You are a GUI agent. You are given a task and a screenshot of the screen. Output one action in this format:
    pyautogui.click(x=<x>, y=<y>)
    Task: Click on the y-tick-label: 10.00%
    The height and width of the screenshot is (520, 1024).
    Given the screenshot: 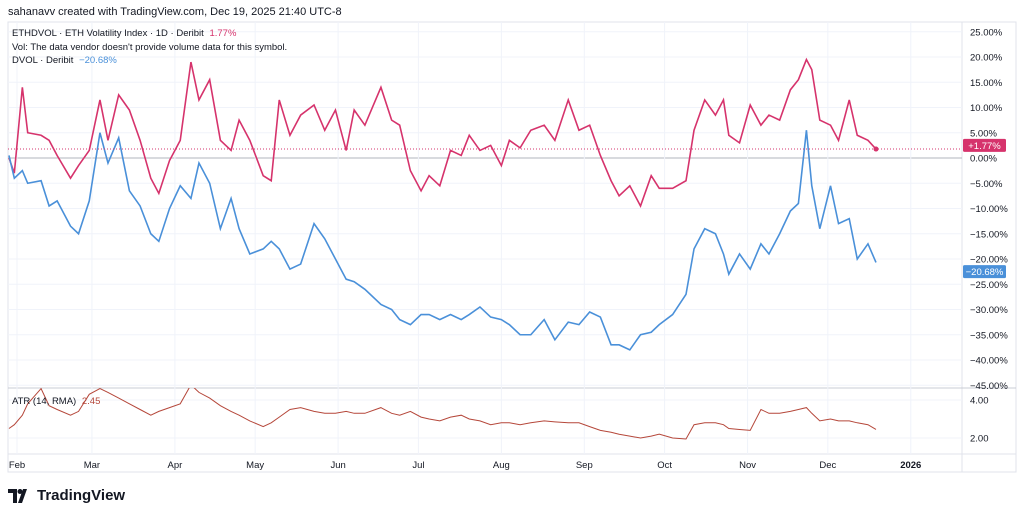 What is the action you would take?
    pyautogui.click(x=986, y=108)
    